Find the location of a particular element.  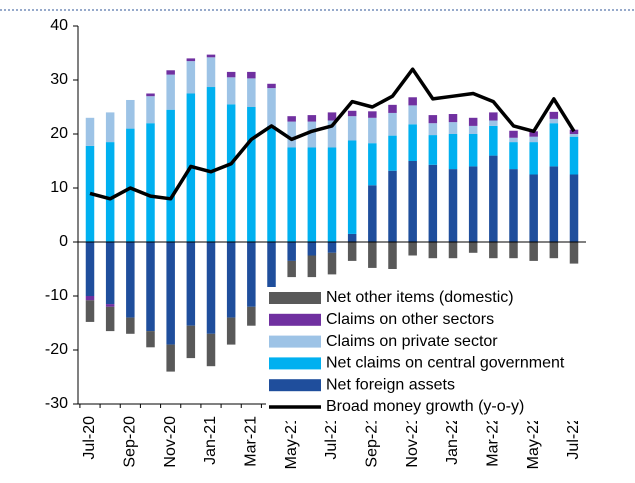

legend-label: Broad money growth (y-o-y) is located at coordinates (425, 406).